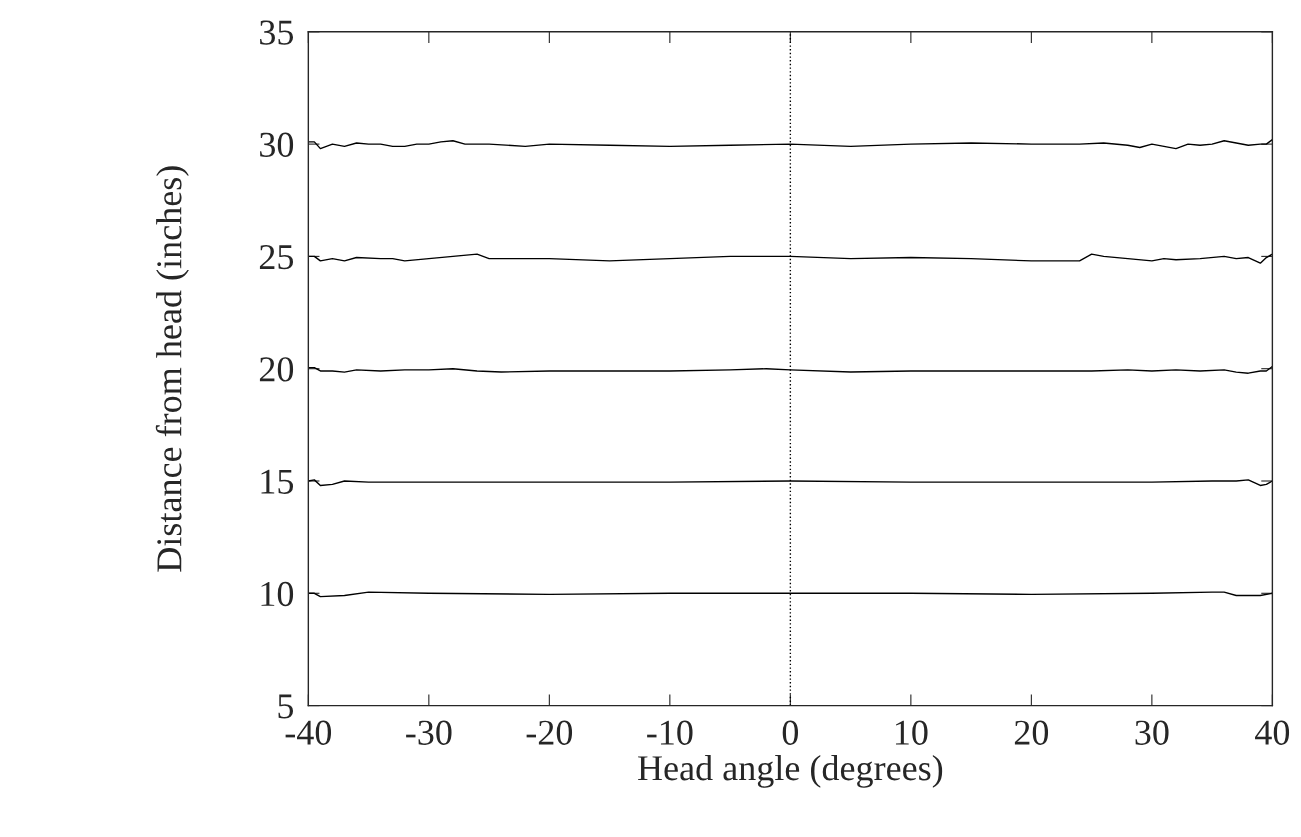 The image size is (1301, 837). What do you see at coordinates (790, 771) in the screenshot?
I see `x-axis-title: Head angle (degrees)` at bounding box center [790, 771].